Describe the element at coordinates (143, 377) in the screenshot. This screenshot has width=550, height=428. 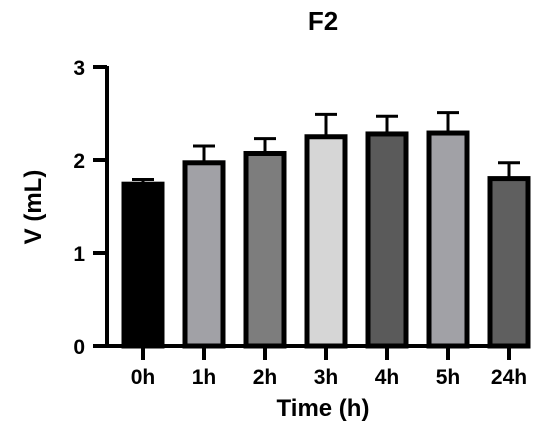
I see `x-tick-label: 0h` at that location.